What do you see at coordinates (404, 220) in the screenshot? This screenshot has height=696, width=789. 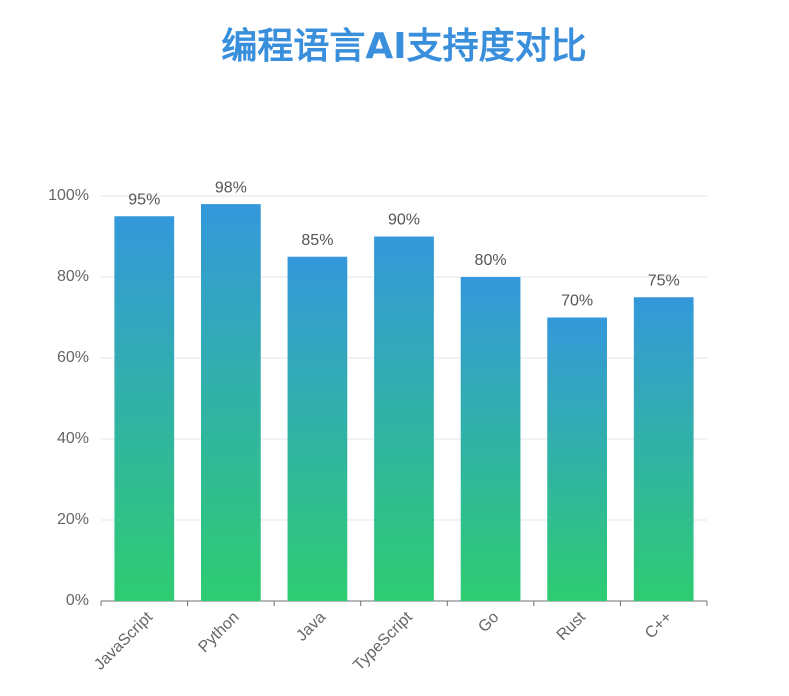 I see `value-label: 90%` at bounding box center [404, 220].